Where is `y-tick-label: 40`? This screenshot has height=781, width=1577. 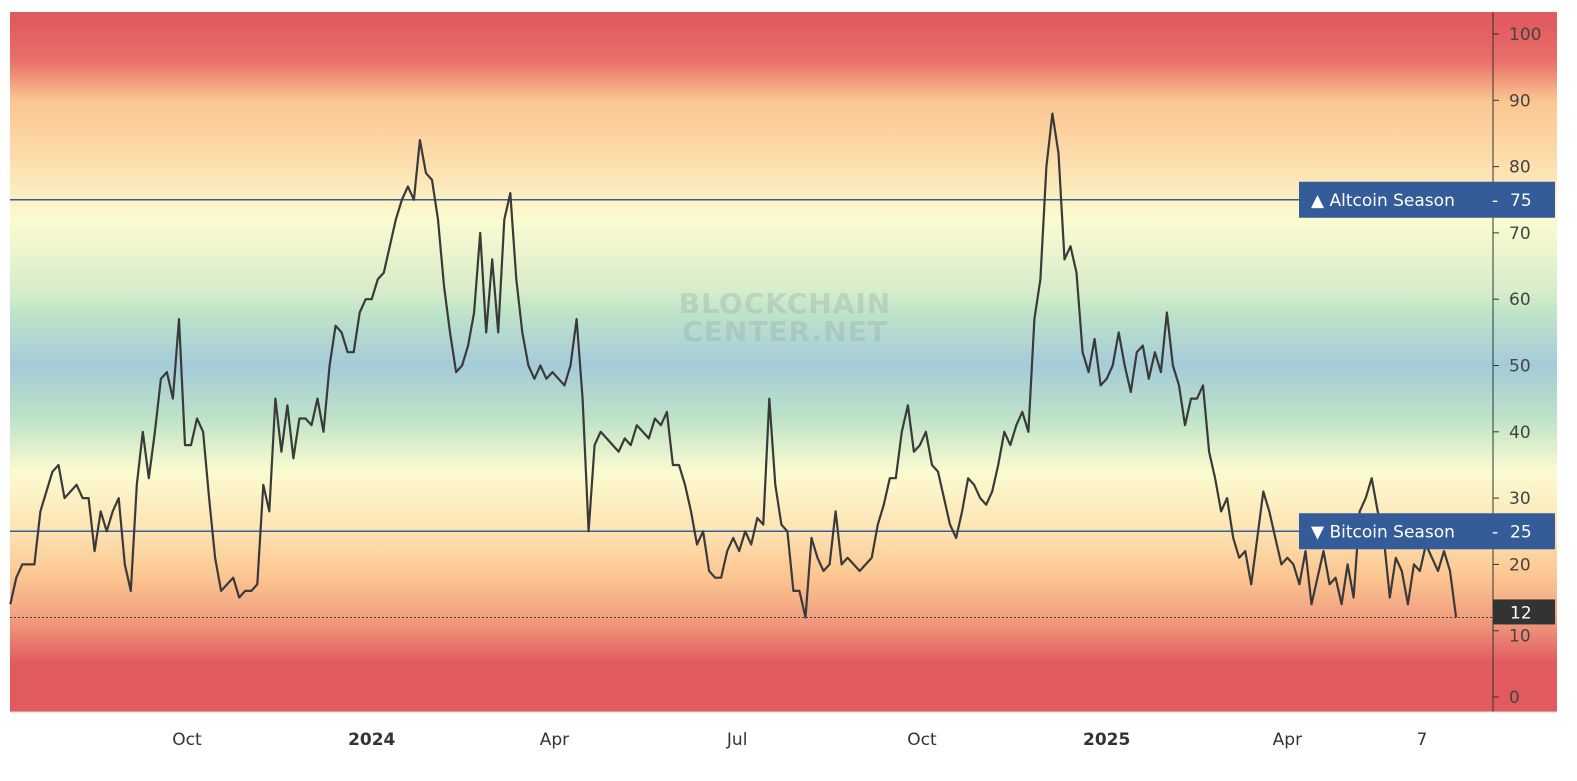 y-tick-label: 40 is located at coordinates (1520, 433).